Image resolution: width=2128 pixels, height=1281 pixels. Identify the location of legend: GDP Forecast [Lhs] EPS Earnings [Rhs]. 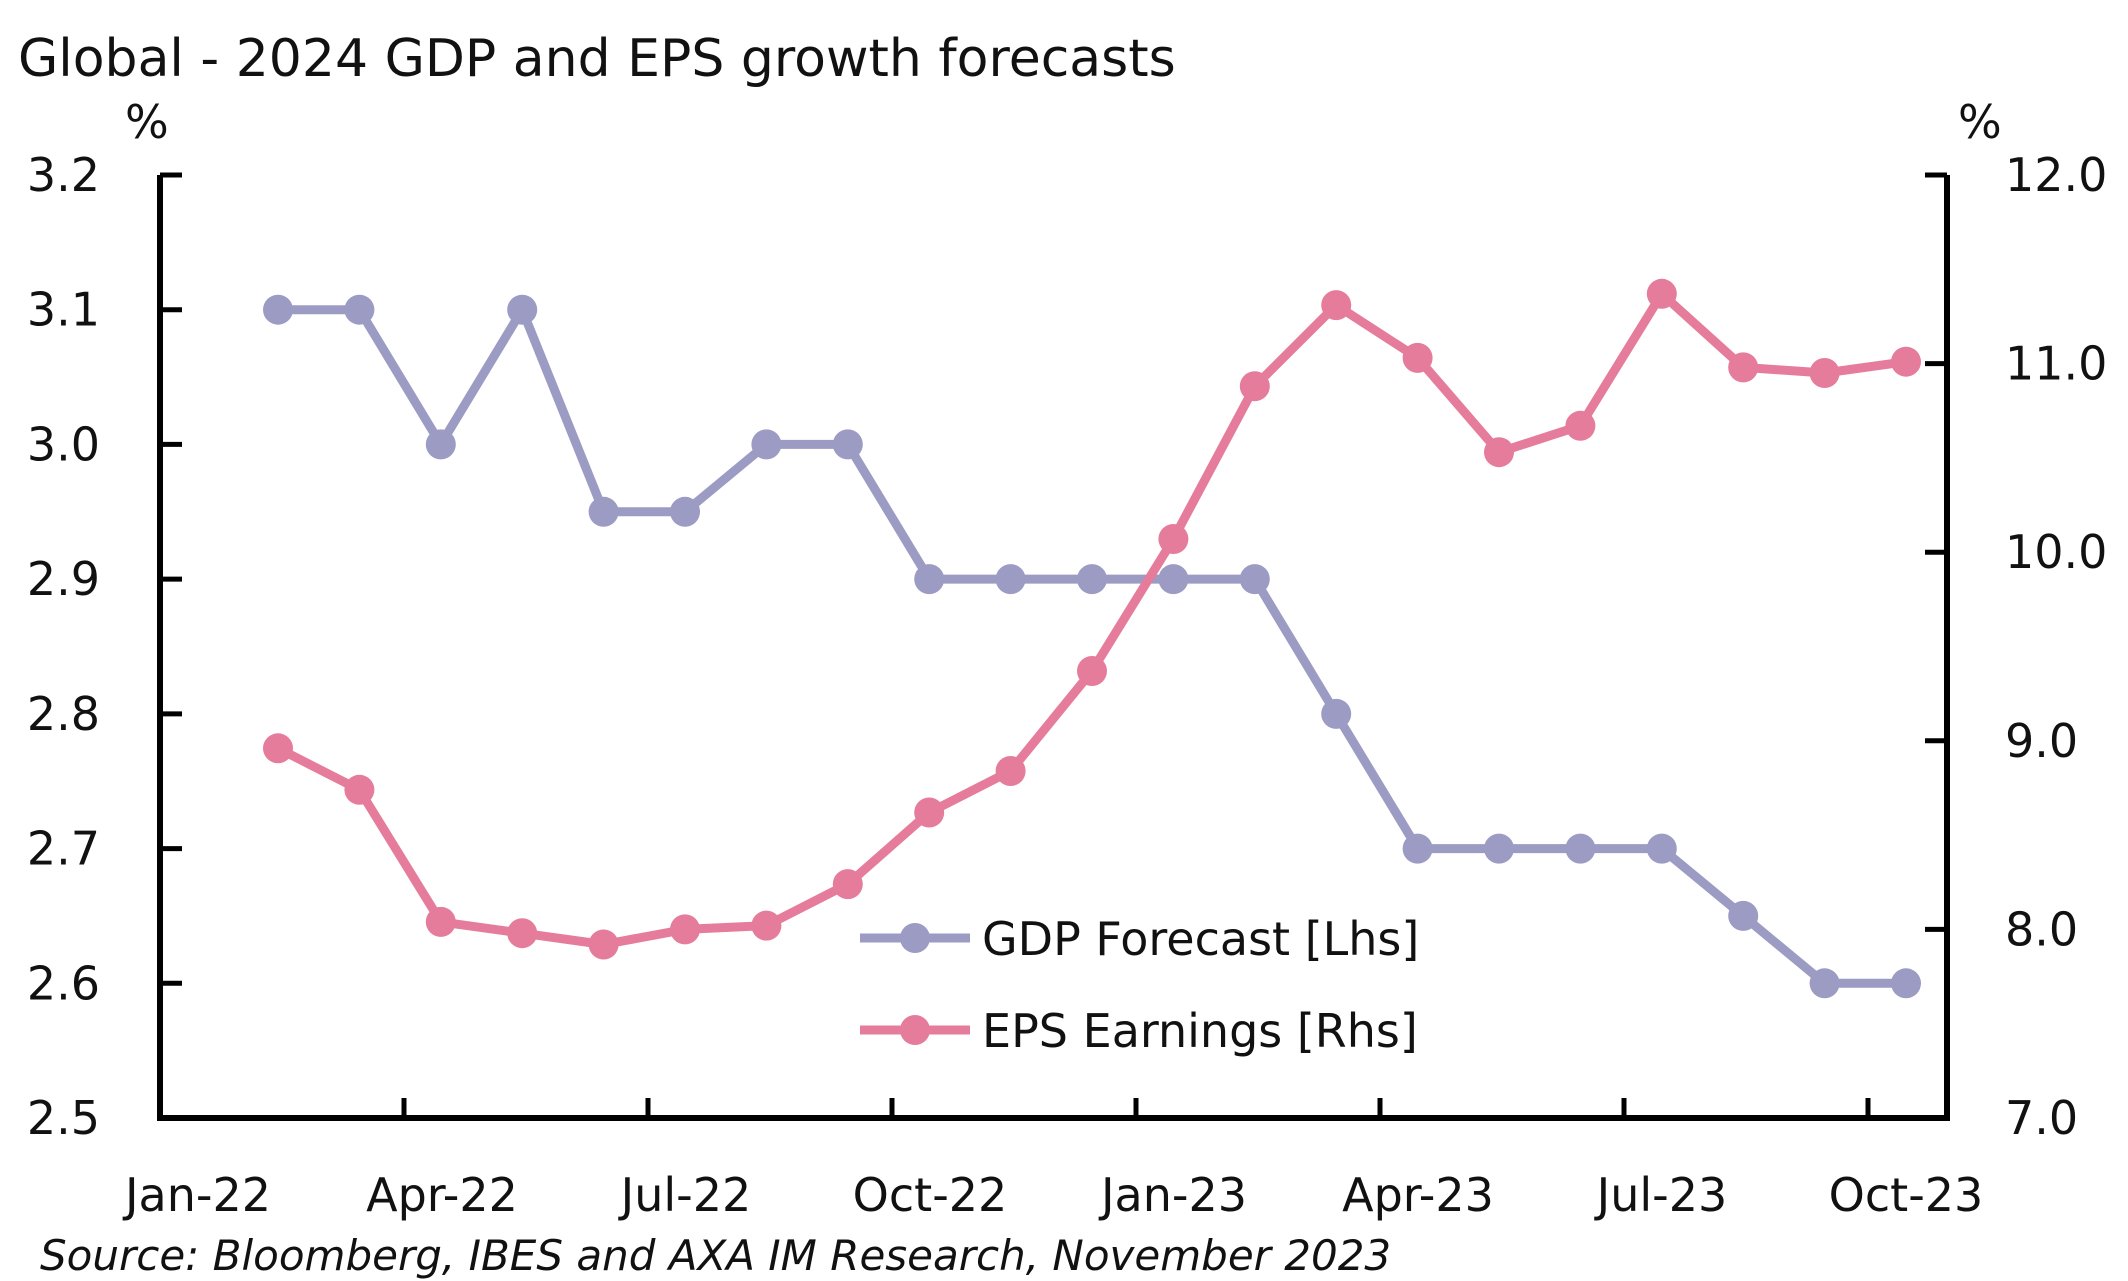
(1139, 985).